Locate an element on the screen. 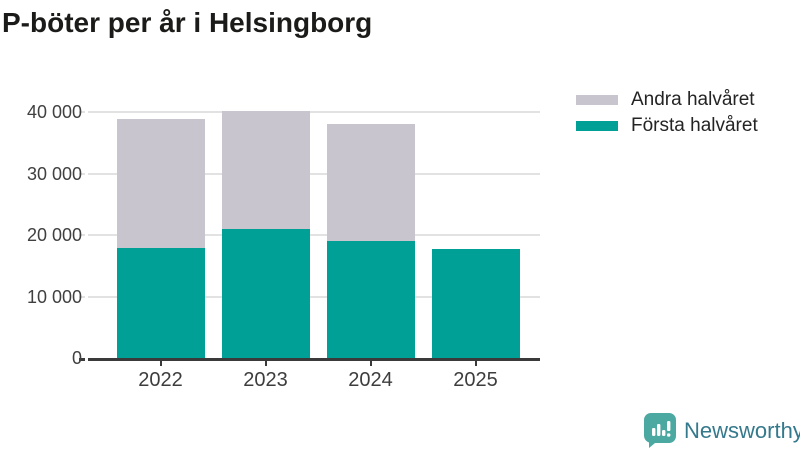 The width and height of the screenshot is (800, 450). chart-title: P-böter per år i Helsingborg is located at coordinates (187, 22).